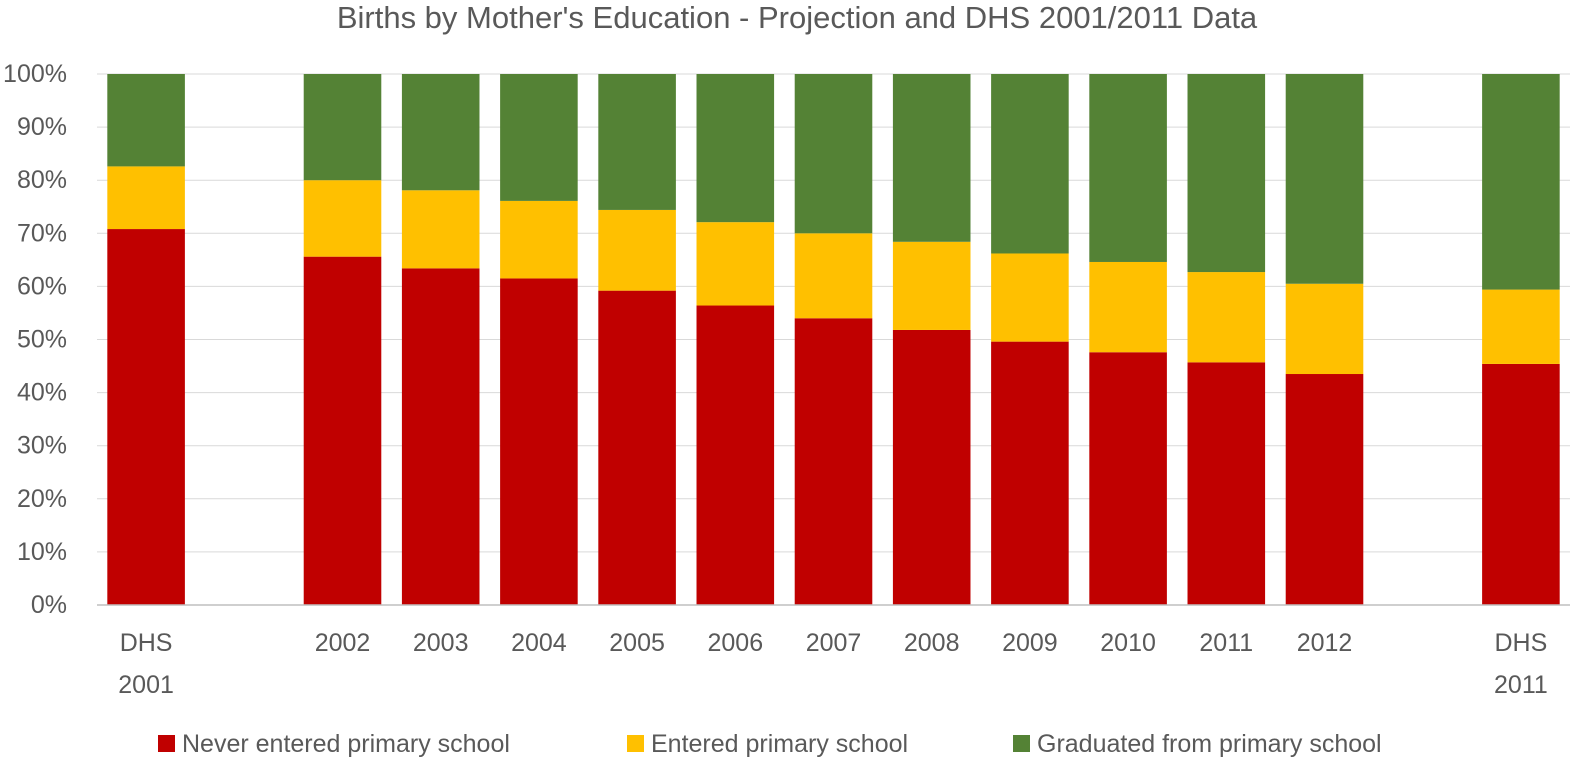 The width and height of the screenshot is (1594, 770). What do you see at coordinates (1030, 643) in the screenshot?
I see `x-tick-label: 2009` at bounding box center [1030, 643].